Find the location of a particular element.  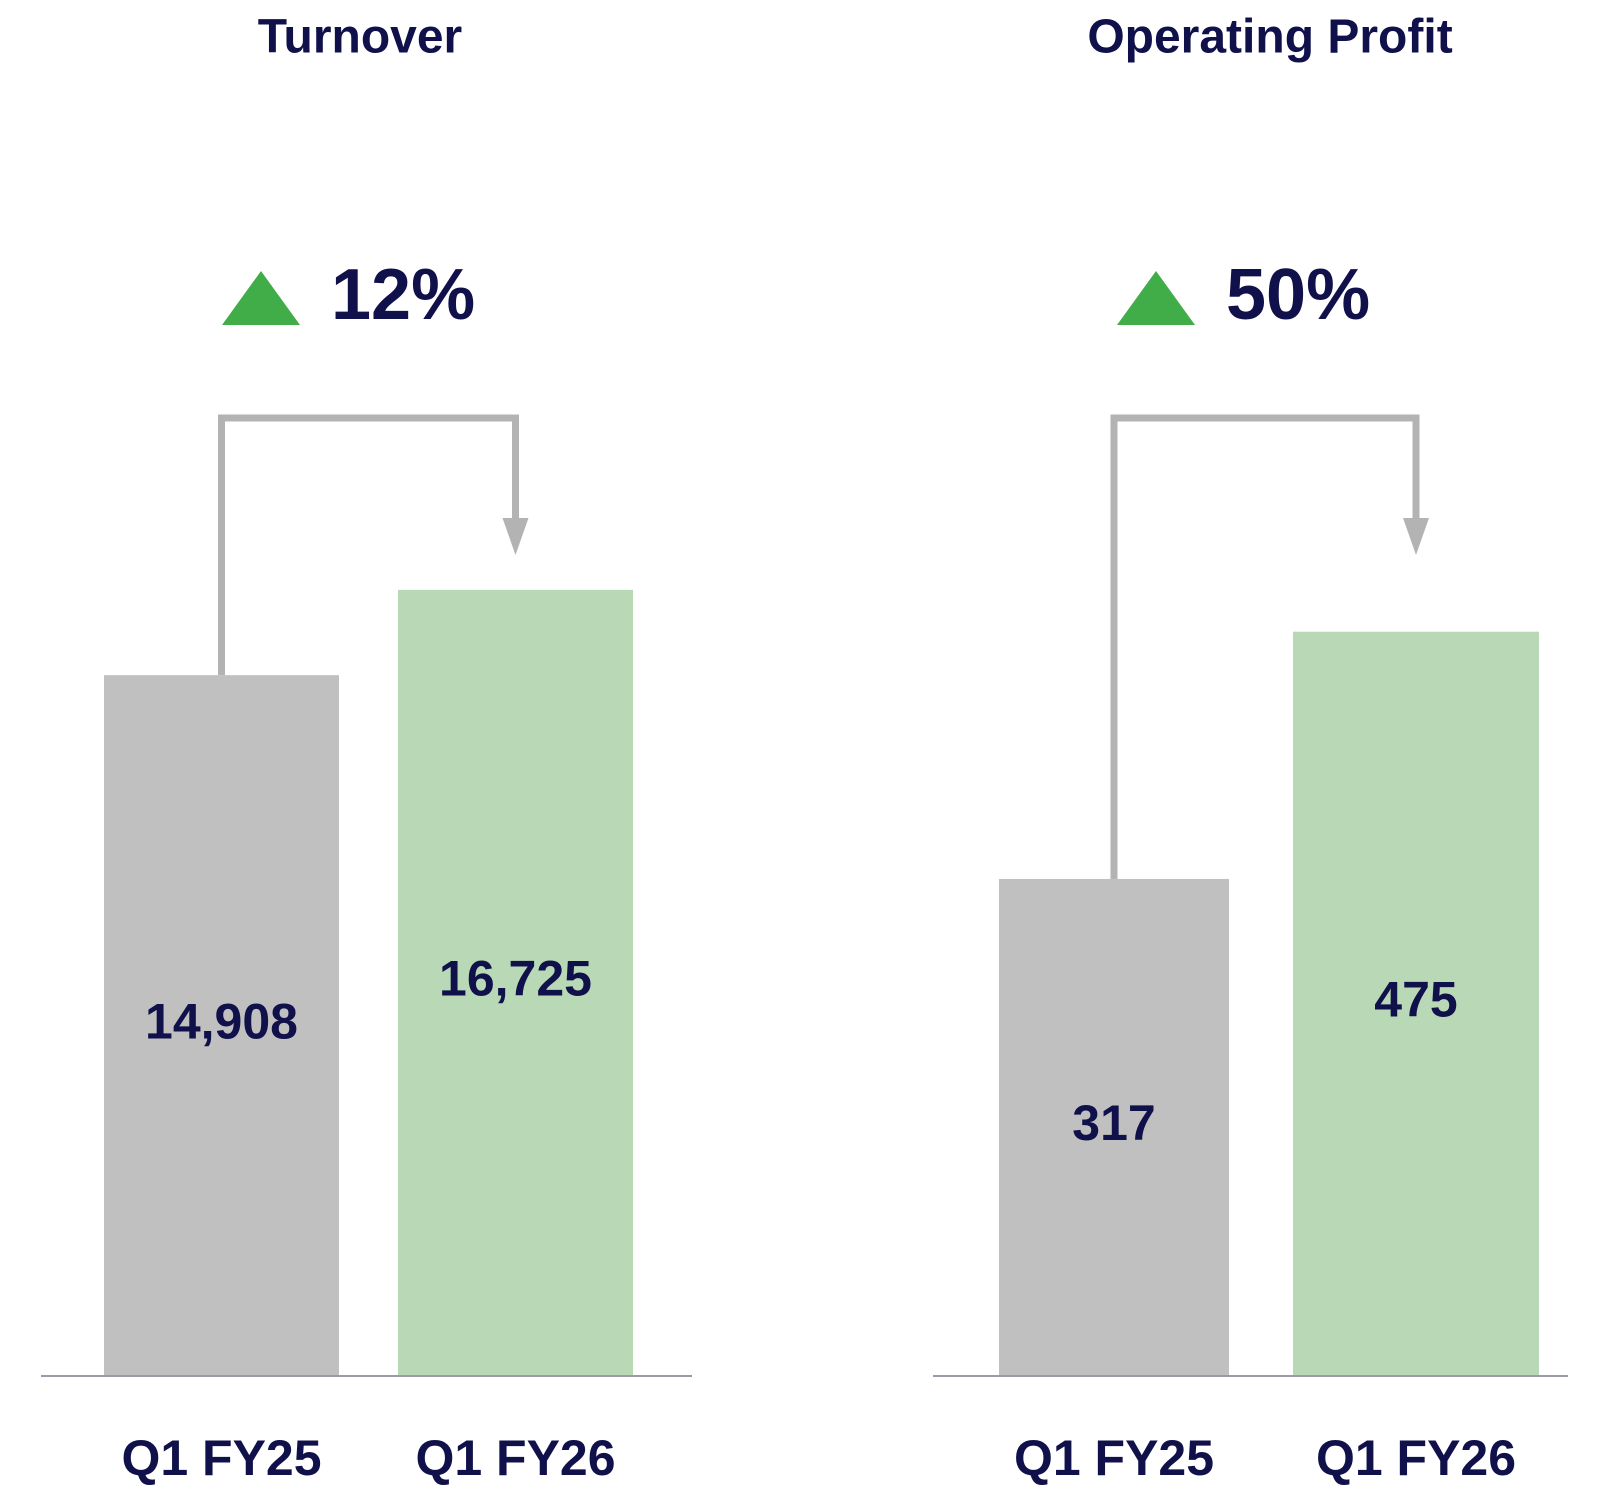

value-label: 475 is located at coordinates (1415, 1000).